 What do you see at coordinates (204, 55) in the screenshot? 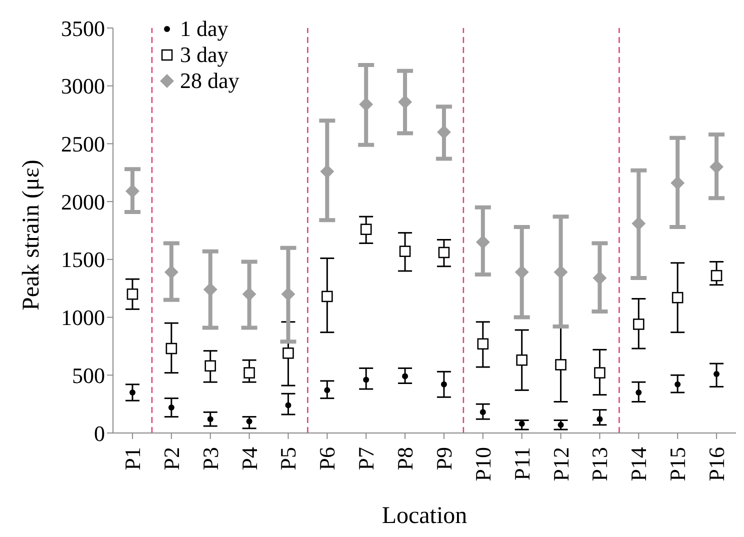
I see `legend-label: 3 day` at bounding box center [204, 55].